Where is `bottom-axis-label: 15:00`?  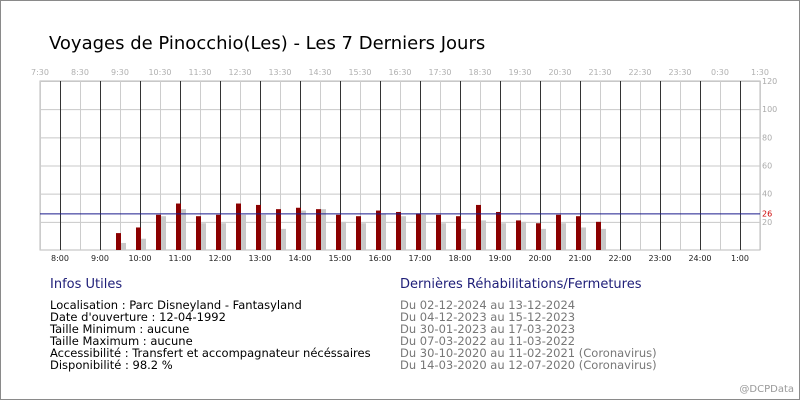
bottom-axis-label: 15:00 is located at coordinates (339, 258).